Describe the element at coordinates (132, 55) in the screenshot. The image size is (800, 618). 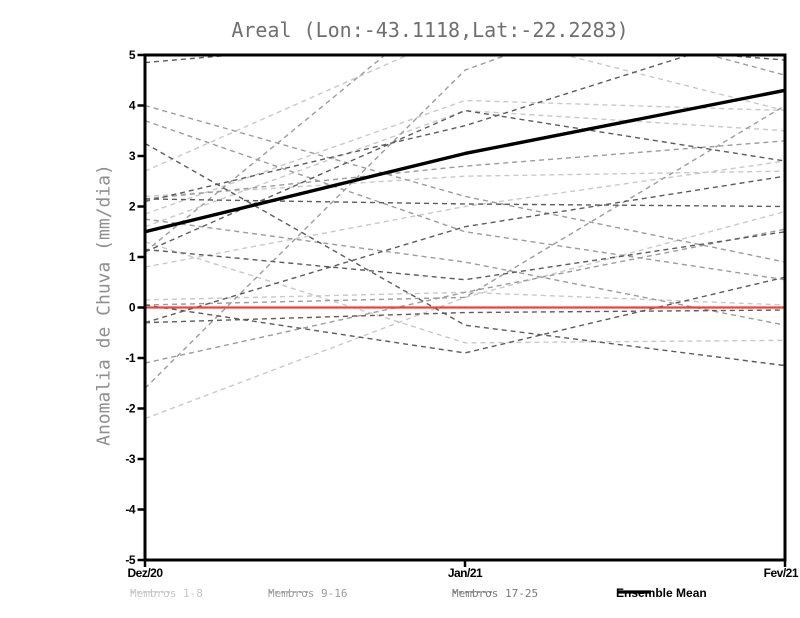
I see `svg-text: 5` at that location.